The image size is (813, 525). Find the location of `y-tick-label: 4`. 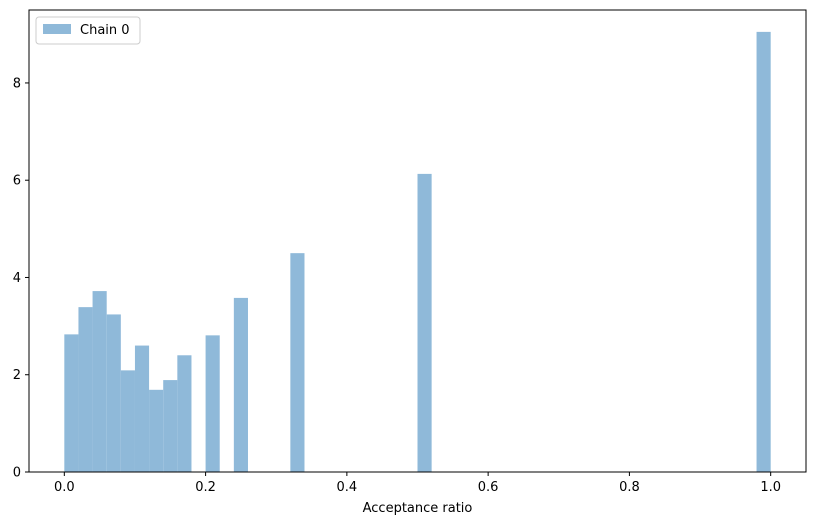

y-tick-label: 4 is located at coordinates (17, 278).